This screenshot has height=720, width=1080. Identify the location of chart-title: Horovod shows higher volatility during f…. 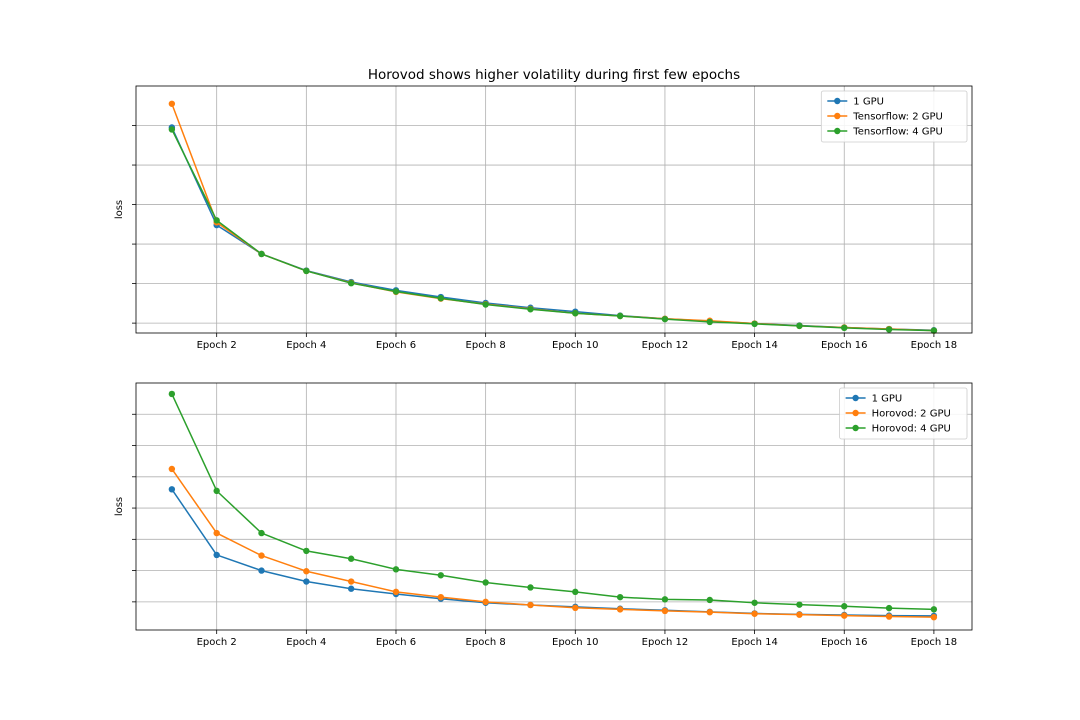
(554, 75).